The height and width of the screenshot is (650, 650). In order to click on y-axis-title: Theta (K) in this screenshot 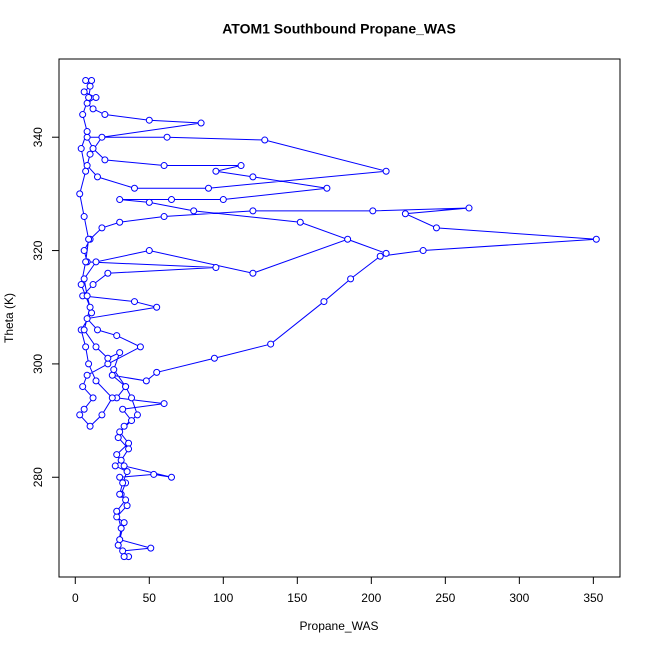, I will do `click(9, 318)`.